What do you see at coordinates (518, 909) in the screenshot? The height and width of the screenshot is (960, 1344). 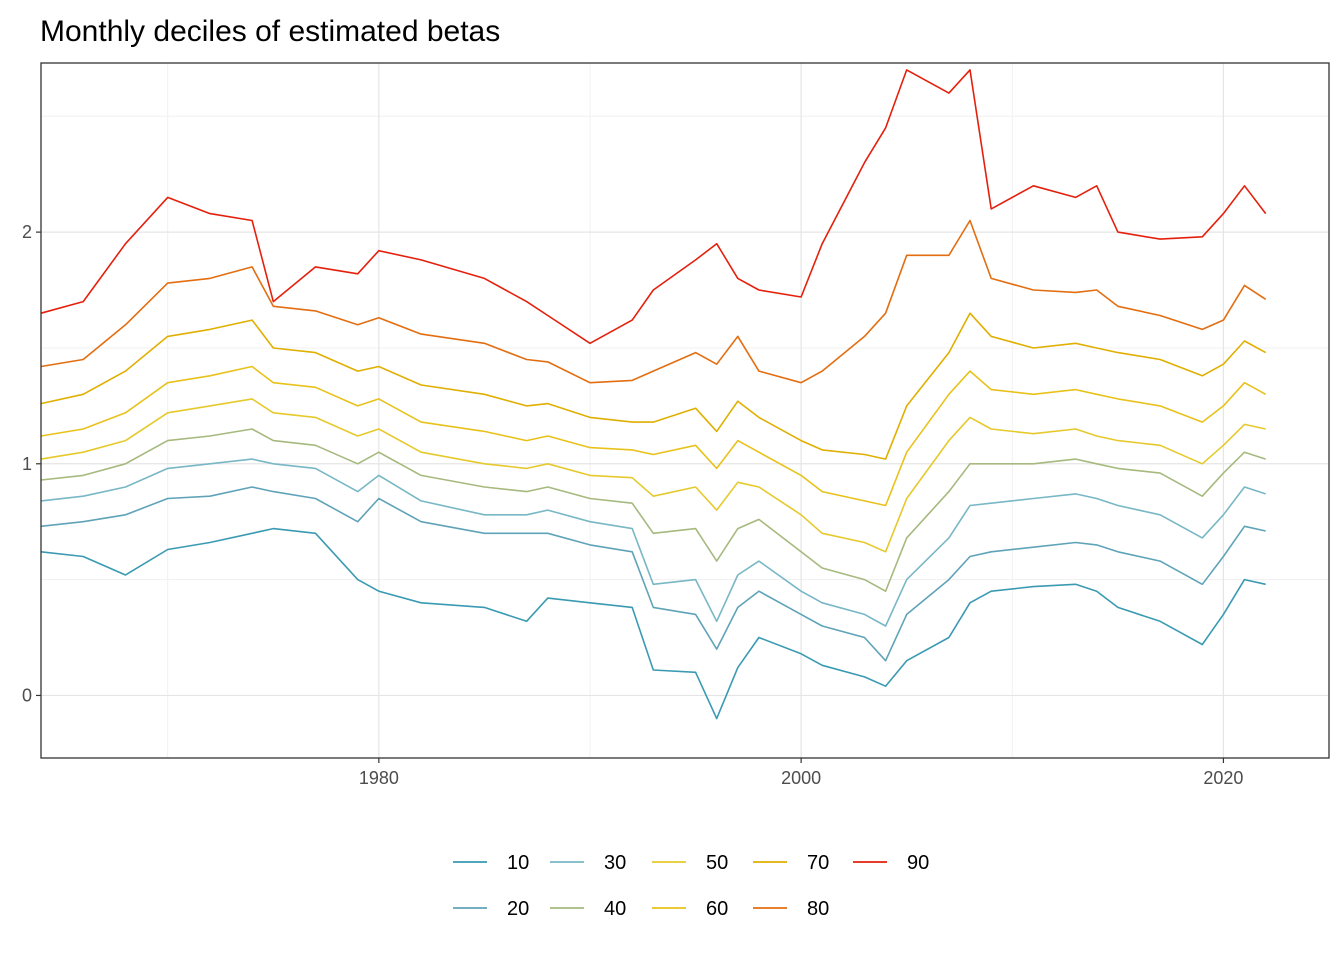 I see `legend-label-20: 20` at bounding box center [518, 909].